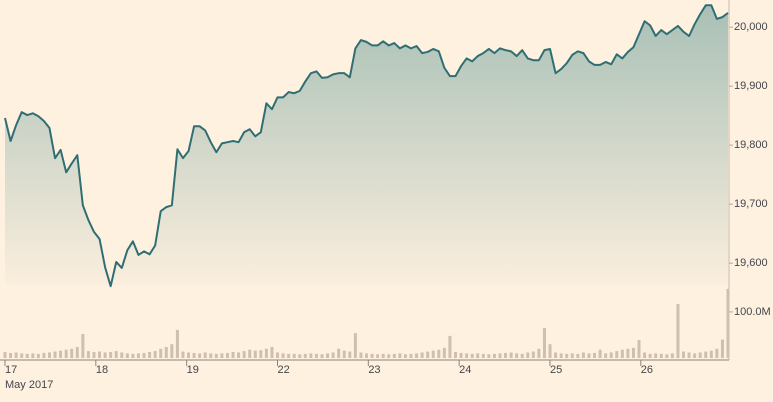 The height and width of the screenshot is (402, 773). Describe the element at coordinates (11, 370) in the screenshot. I see `x-tick-label: 17` at that location.